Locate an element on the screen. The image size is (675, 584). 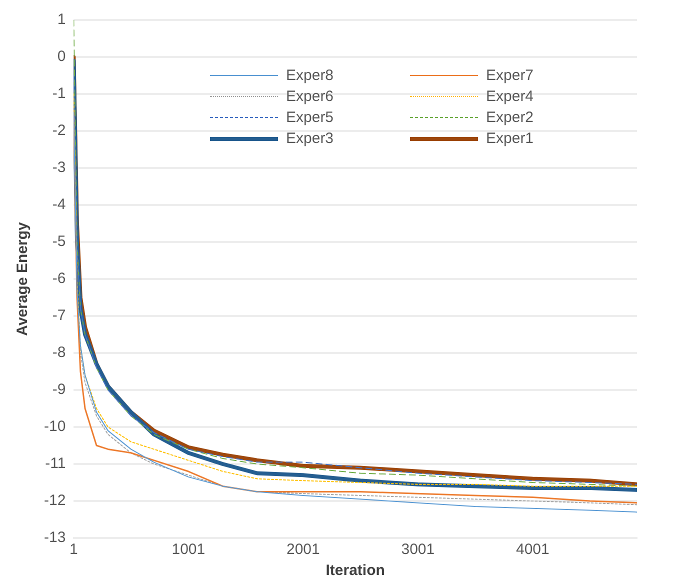
y-tick-label: -1 is located at coordinates (59, 93).